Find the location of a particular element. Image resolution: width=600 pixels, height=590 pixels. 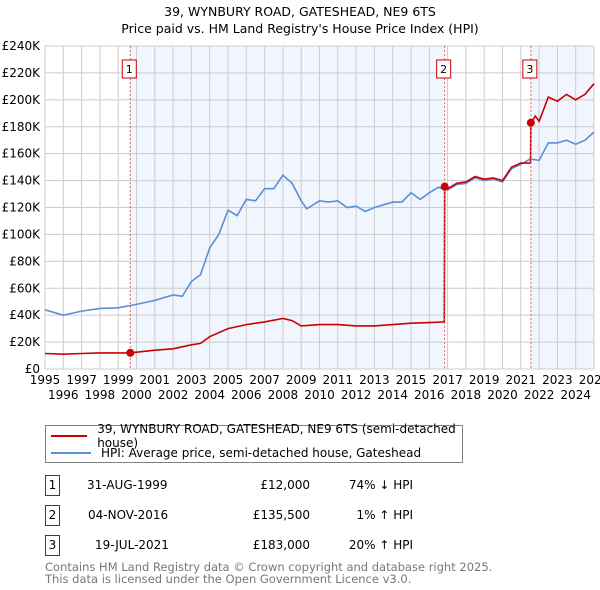

table-row: 1 31-AUG-1999 £12,000 74% ↓ HPI is located at coordinates (255, 486).